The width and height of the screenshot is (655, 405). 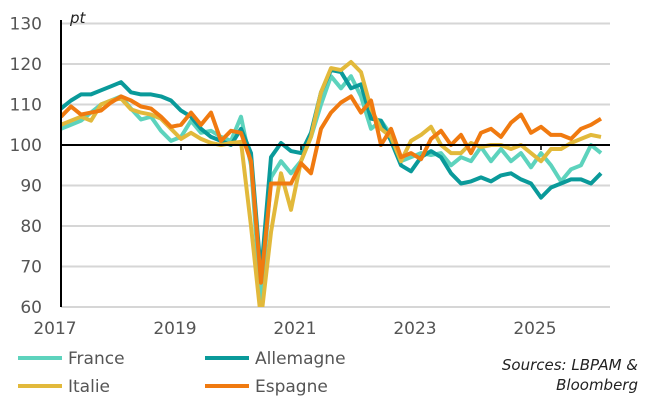 What do you see at coordinates (182, 373) in the screenshot?
I see `legend: France Allemagne Italie Espagne` at bounding box center [182, 373].